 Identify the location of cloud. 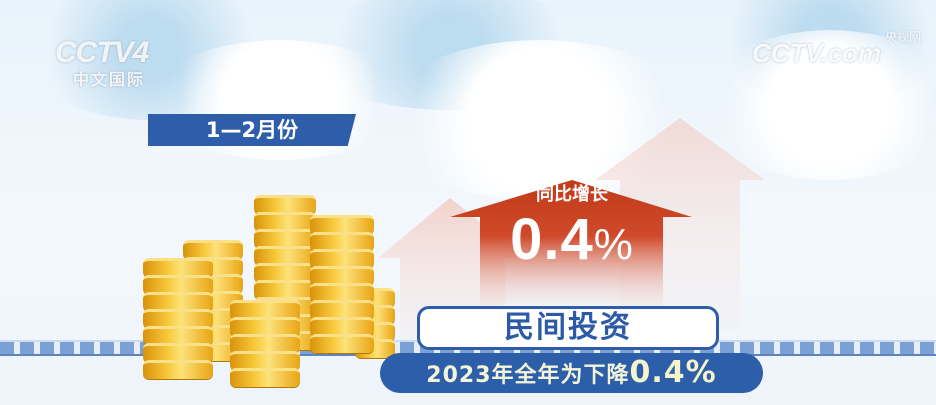
(818, 105).